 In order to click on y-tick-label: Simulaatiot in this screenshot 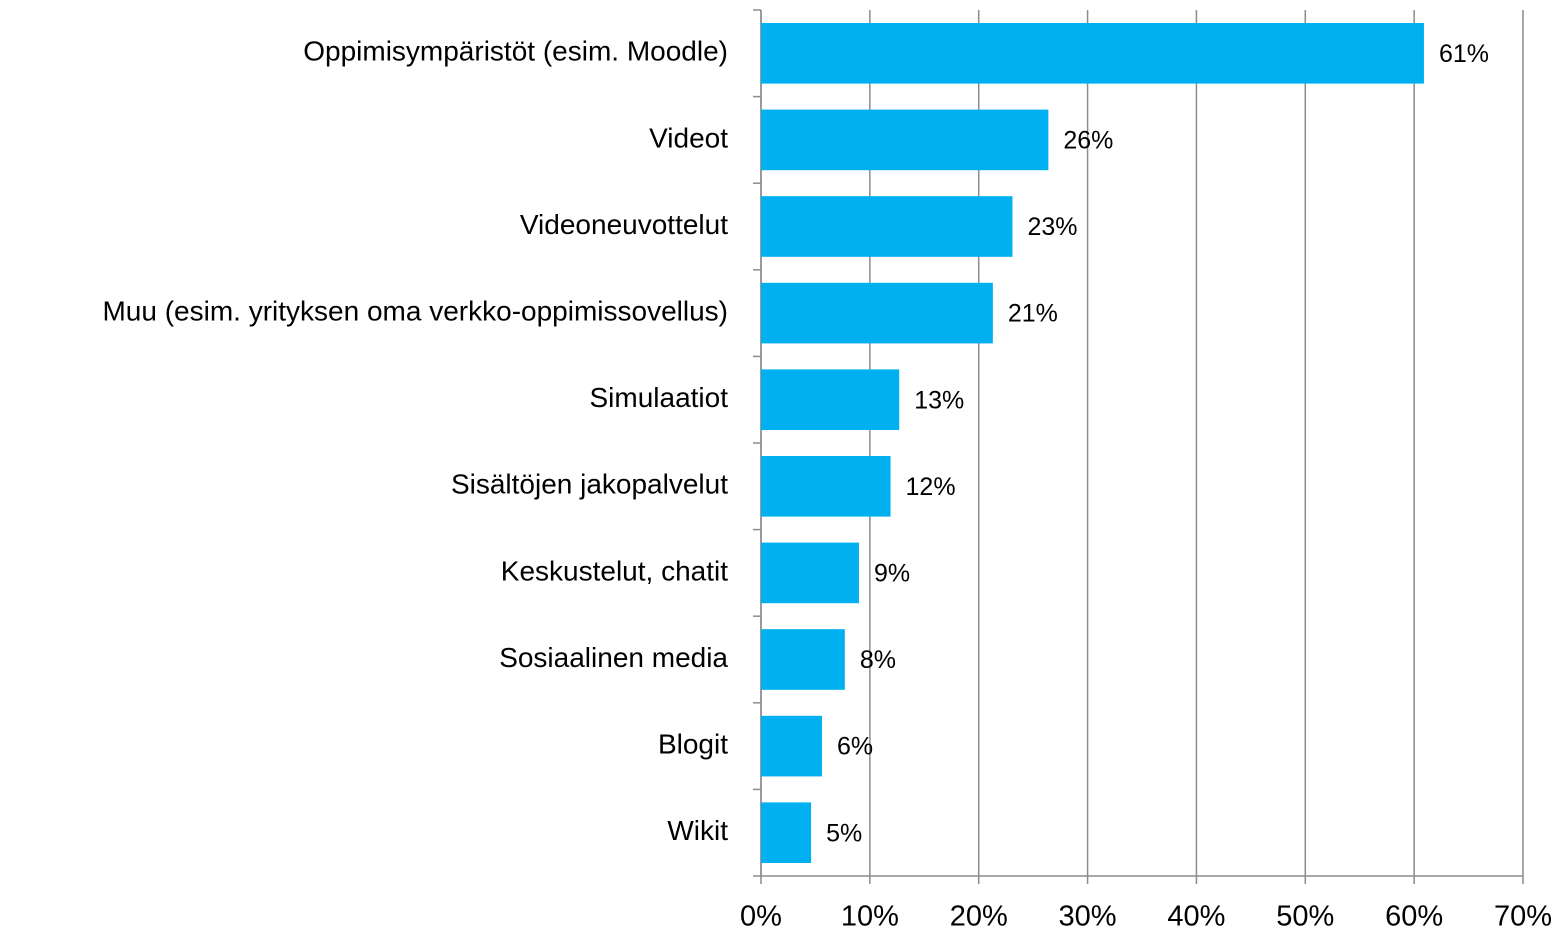, I will do `click(658, 397)`.